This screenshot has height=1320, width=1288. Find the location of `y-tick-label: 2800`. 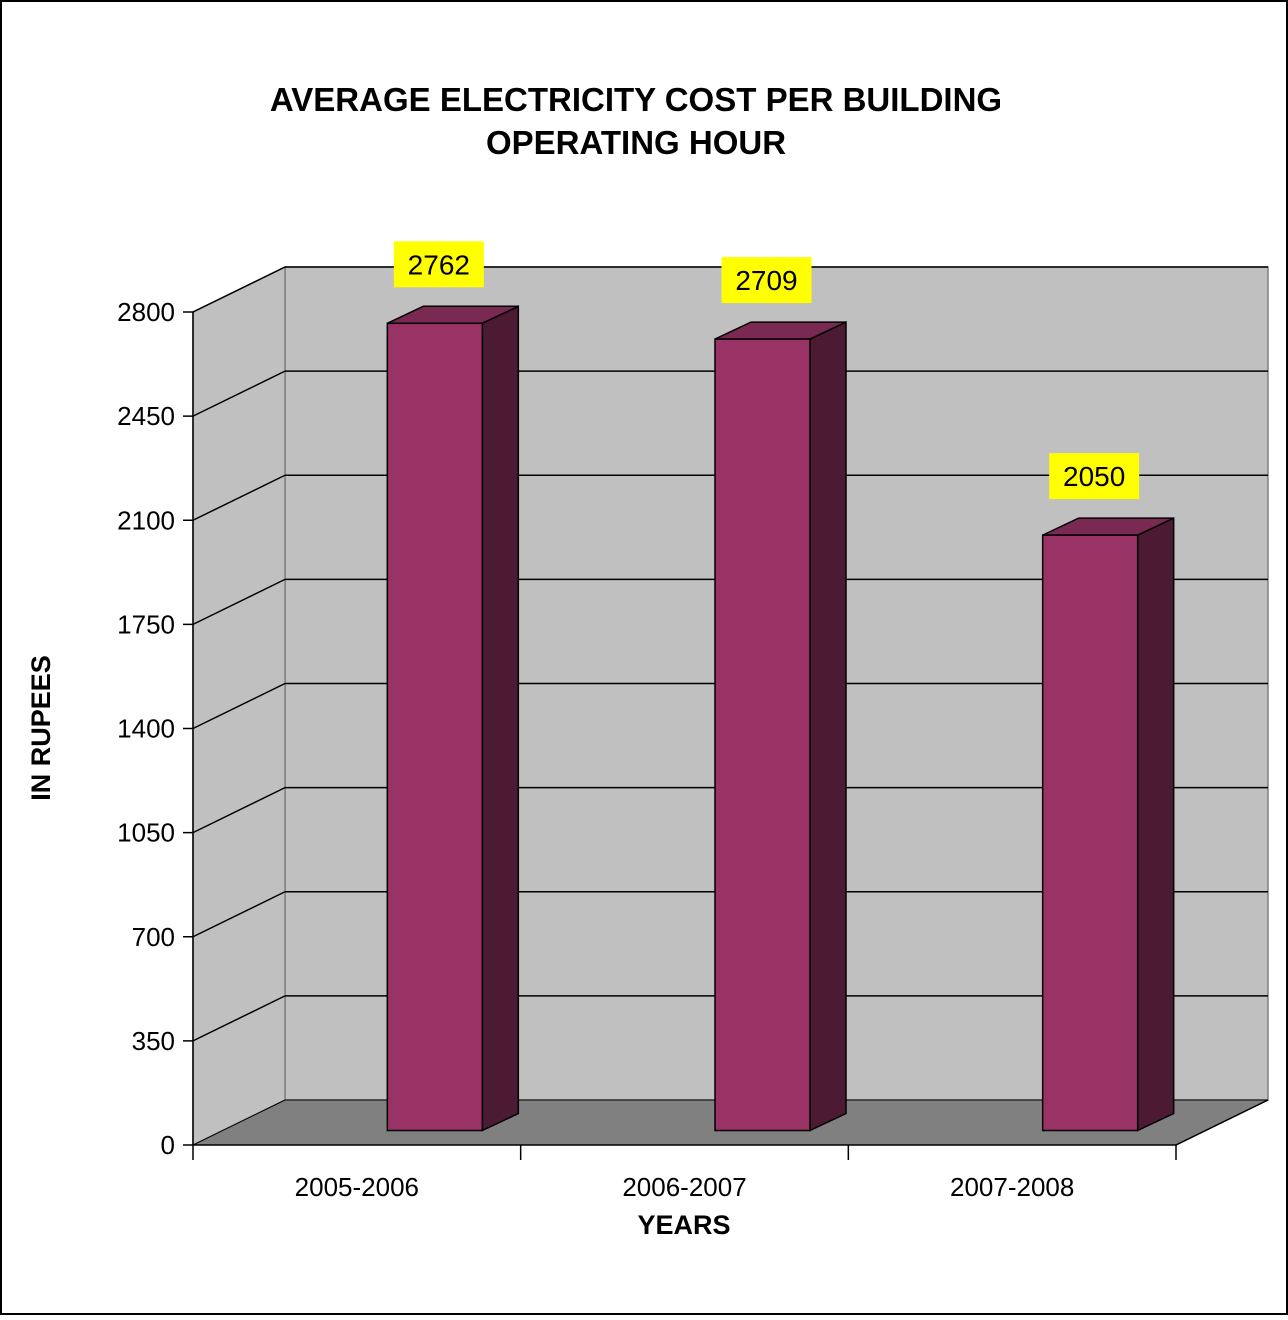

y-tick-label: 2800 is located at coordinates (146, 312).